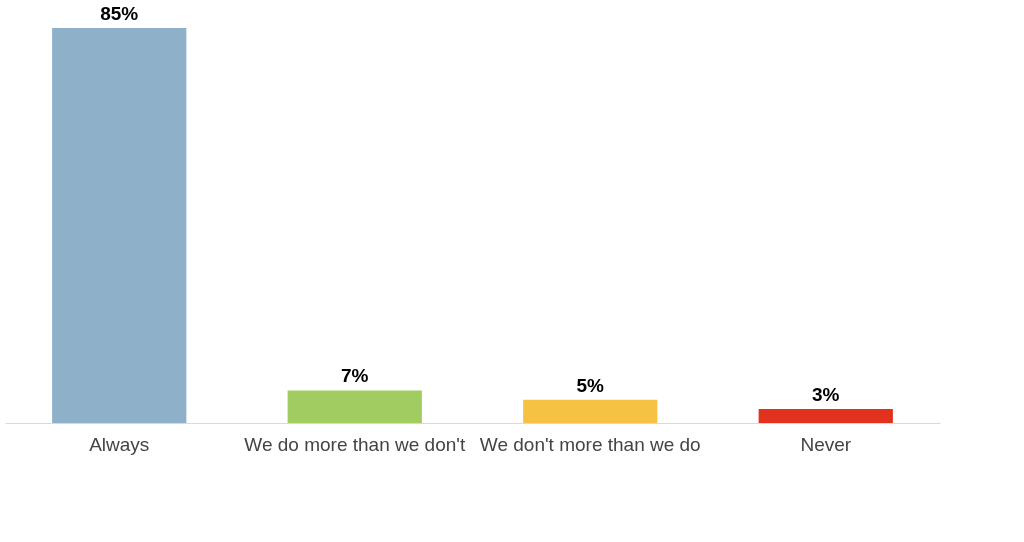  Describe the element at coordinates (590, 385) in the screenshot. I see `data-label: 5%` at that location.